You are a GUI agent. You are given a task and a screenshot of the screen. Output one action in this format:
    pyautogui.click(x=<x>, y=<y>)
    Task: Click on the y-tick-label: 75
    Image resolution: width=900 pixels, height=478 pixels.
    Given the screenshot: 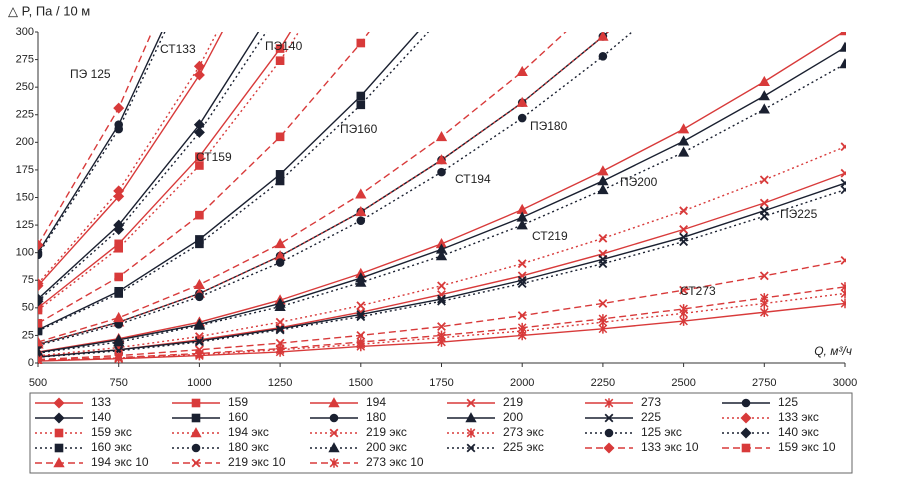 What is the action you would take?
    pyautogui.click(x=28, y=280)
    